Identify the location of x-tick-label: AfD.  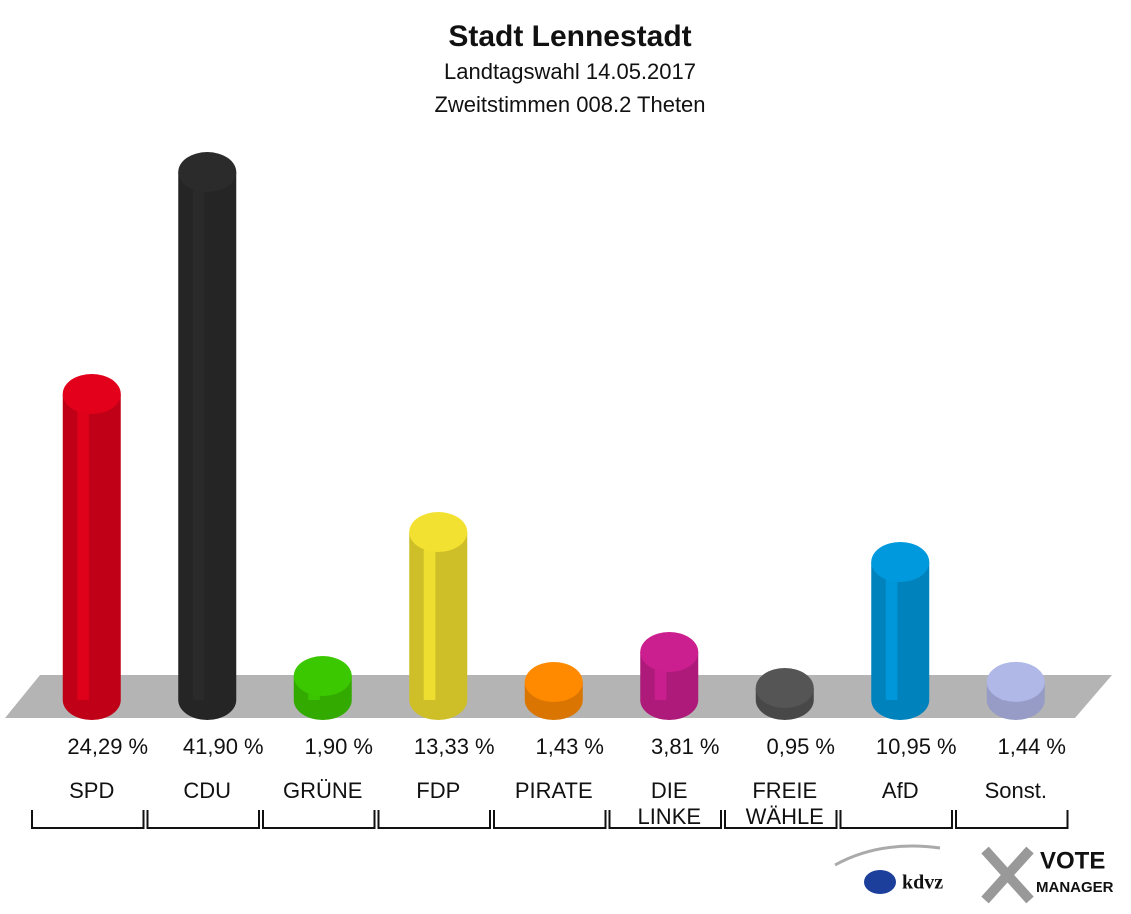
(900, 790).